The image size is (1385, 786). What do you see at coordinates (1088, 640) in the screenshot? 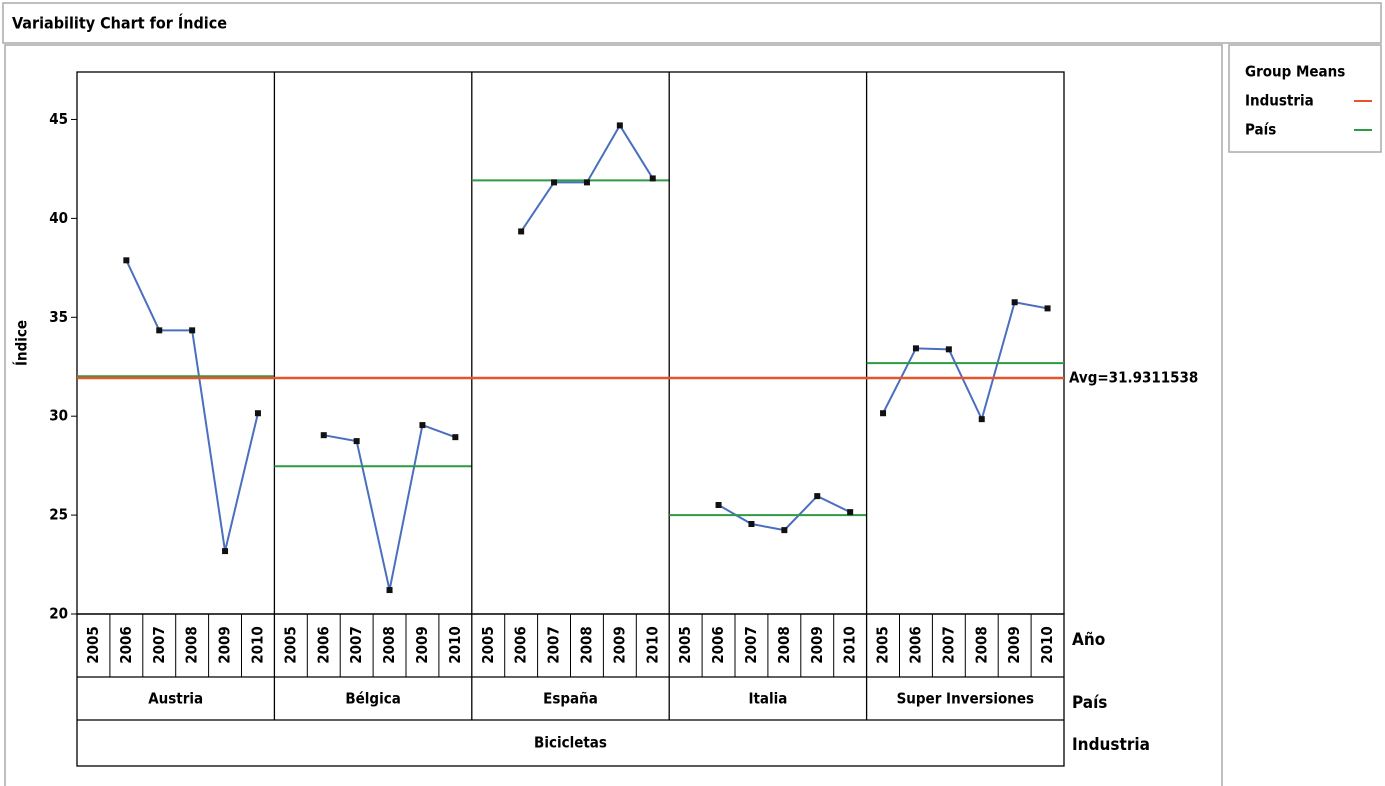
I see `level-name: Año` at bounding box center [1088, 640].